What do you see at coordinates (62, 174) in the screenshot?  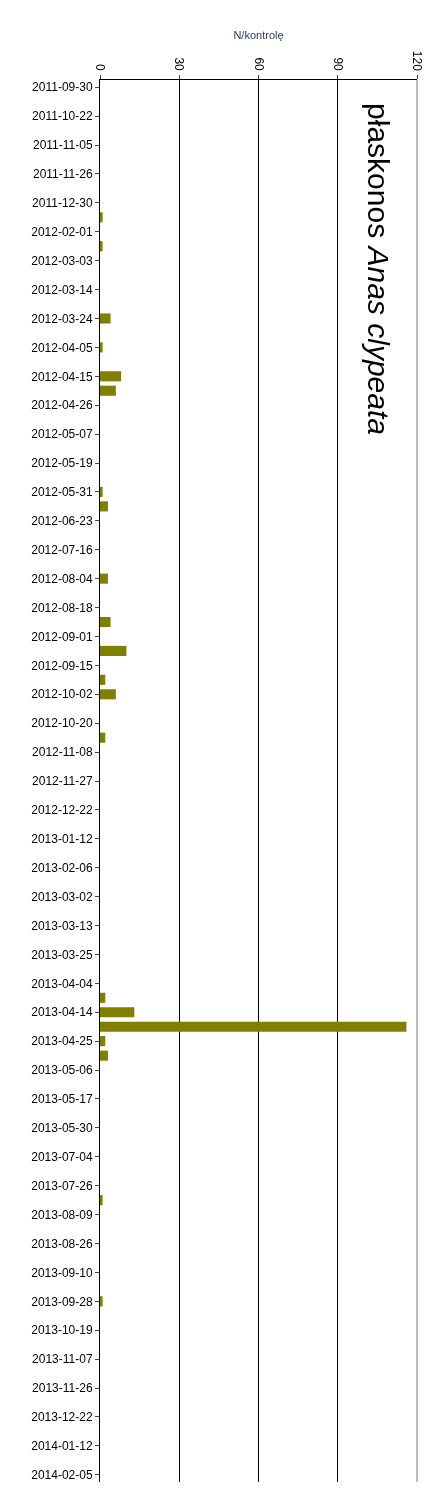 I see `y-tick-label: 2011-11-26` at bounding box center [62, 174].